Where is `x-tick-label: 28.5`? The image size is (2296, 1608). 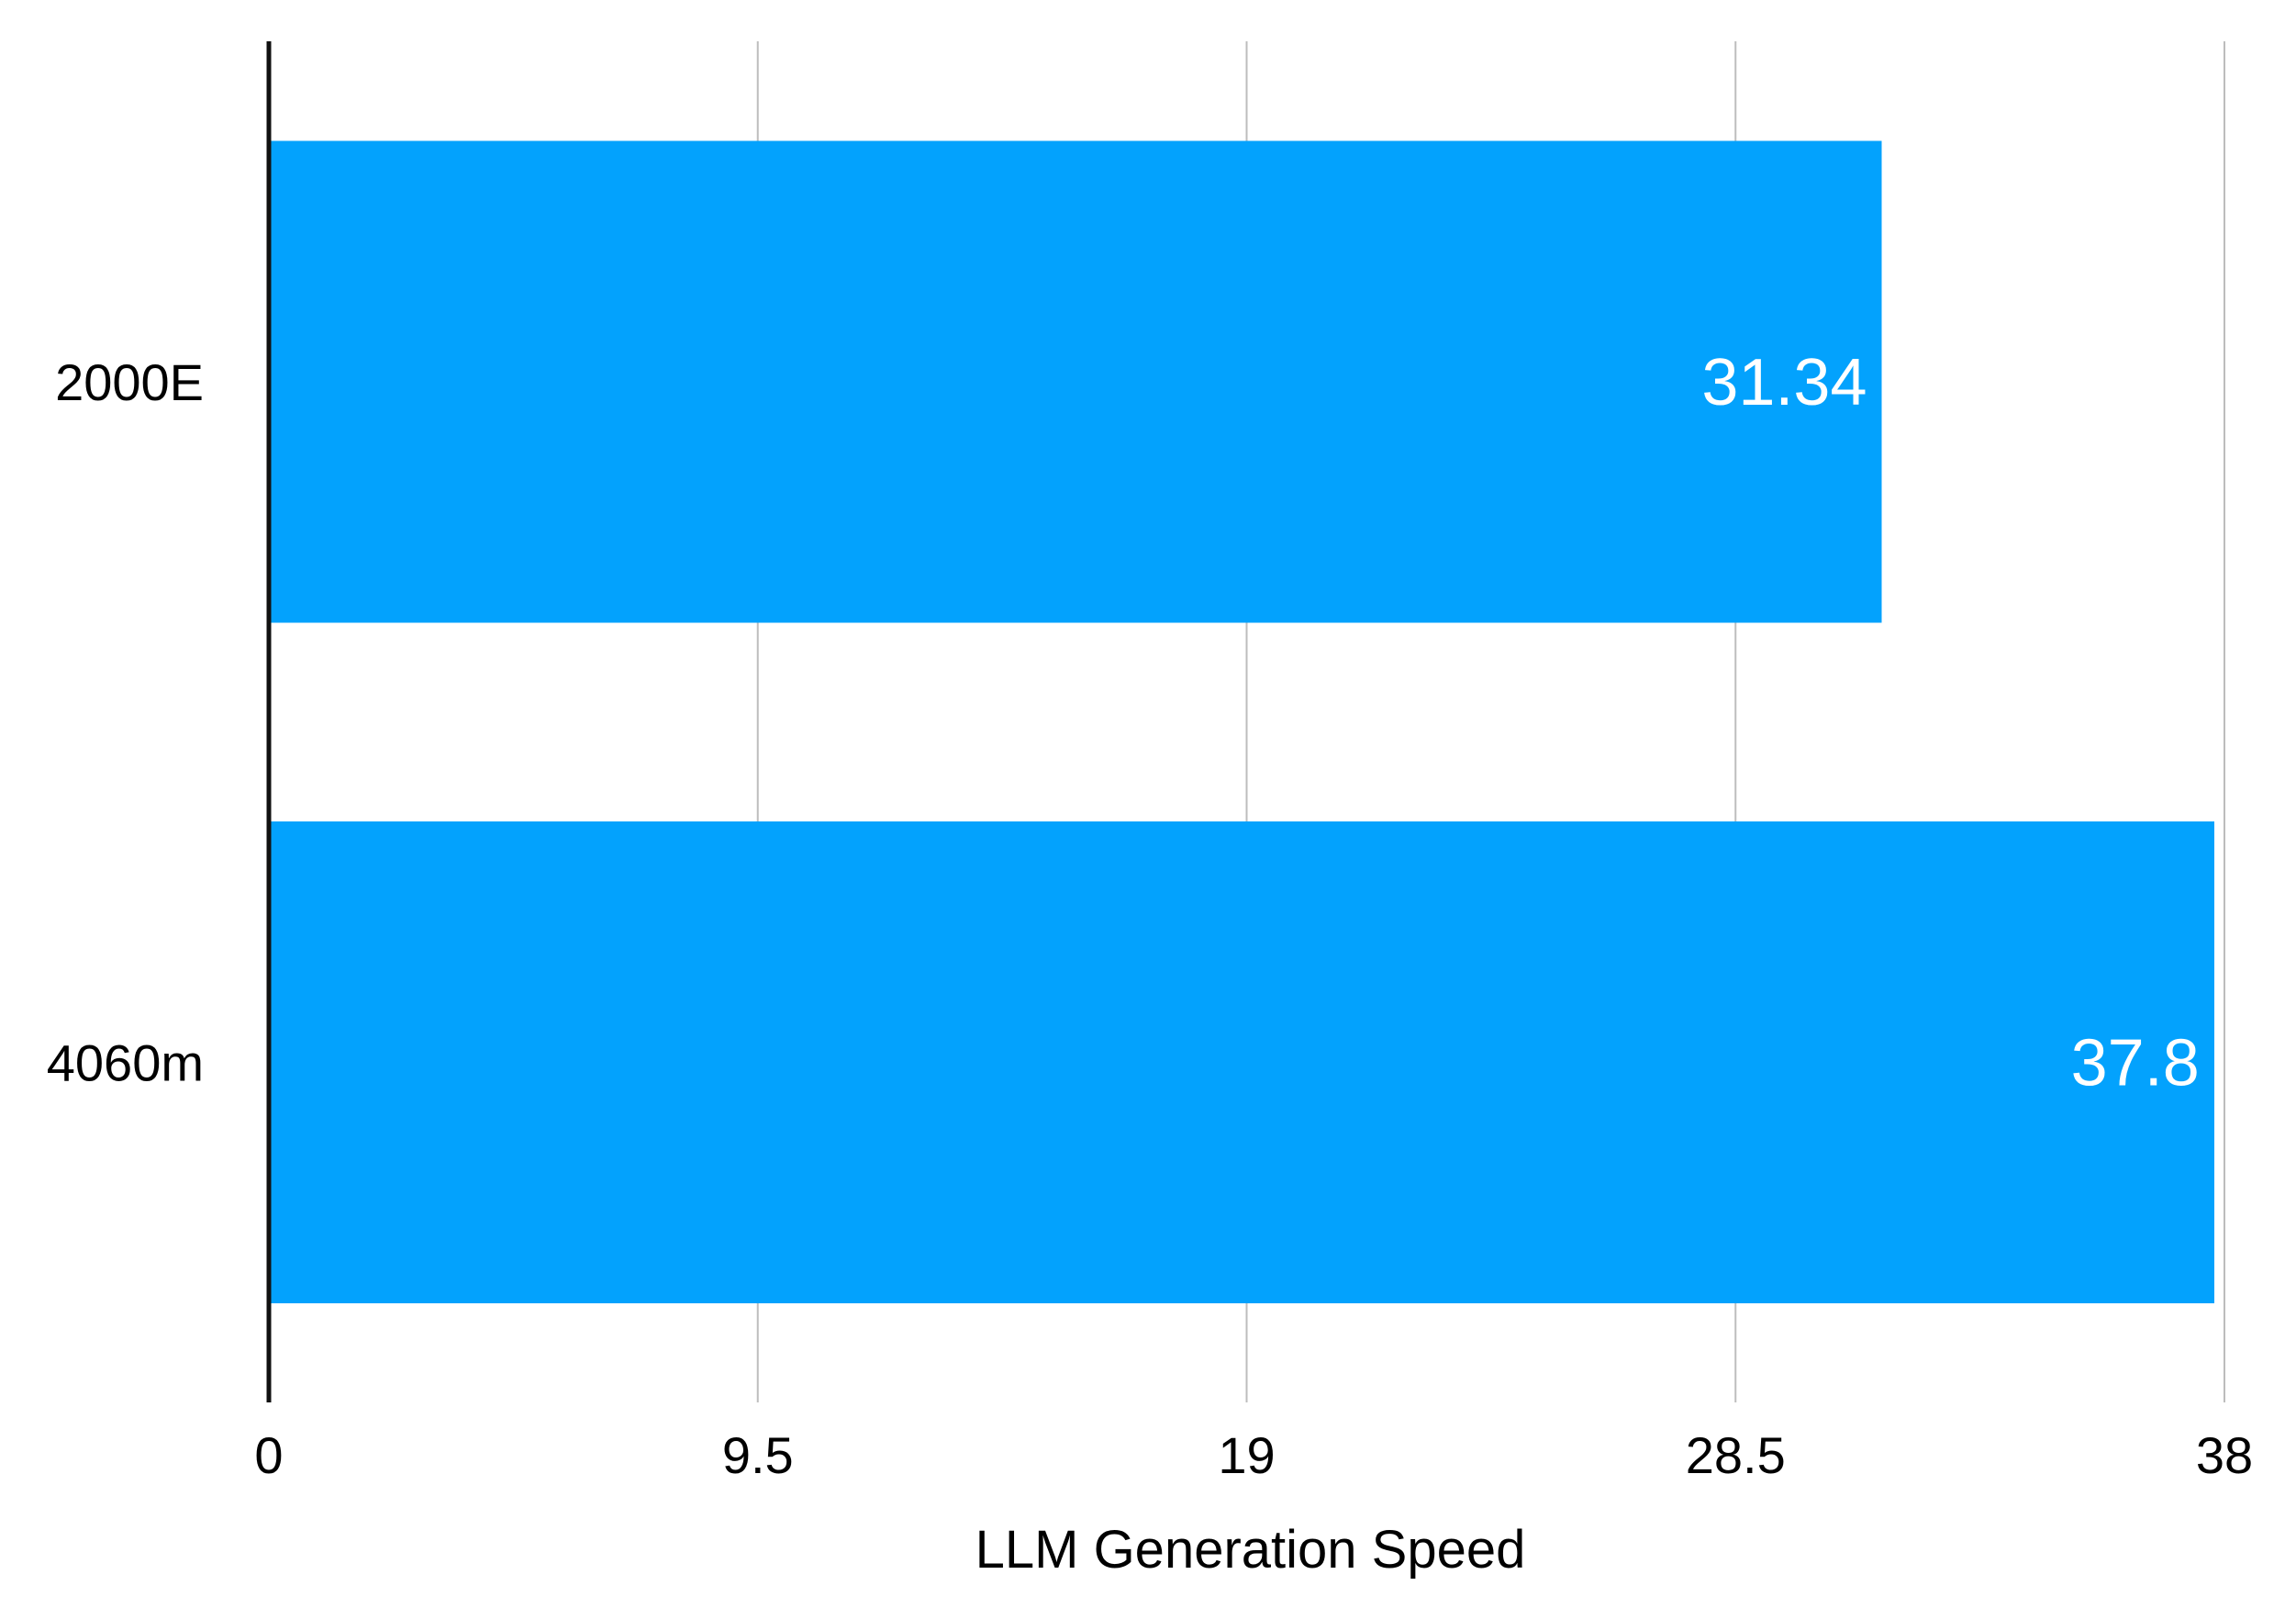 x-tick-label: 28.5 is located at coordinates (1736, 1455).